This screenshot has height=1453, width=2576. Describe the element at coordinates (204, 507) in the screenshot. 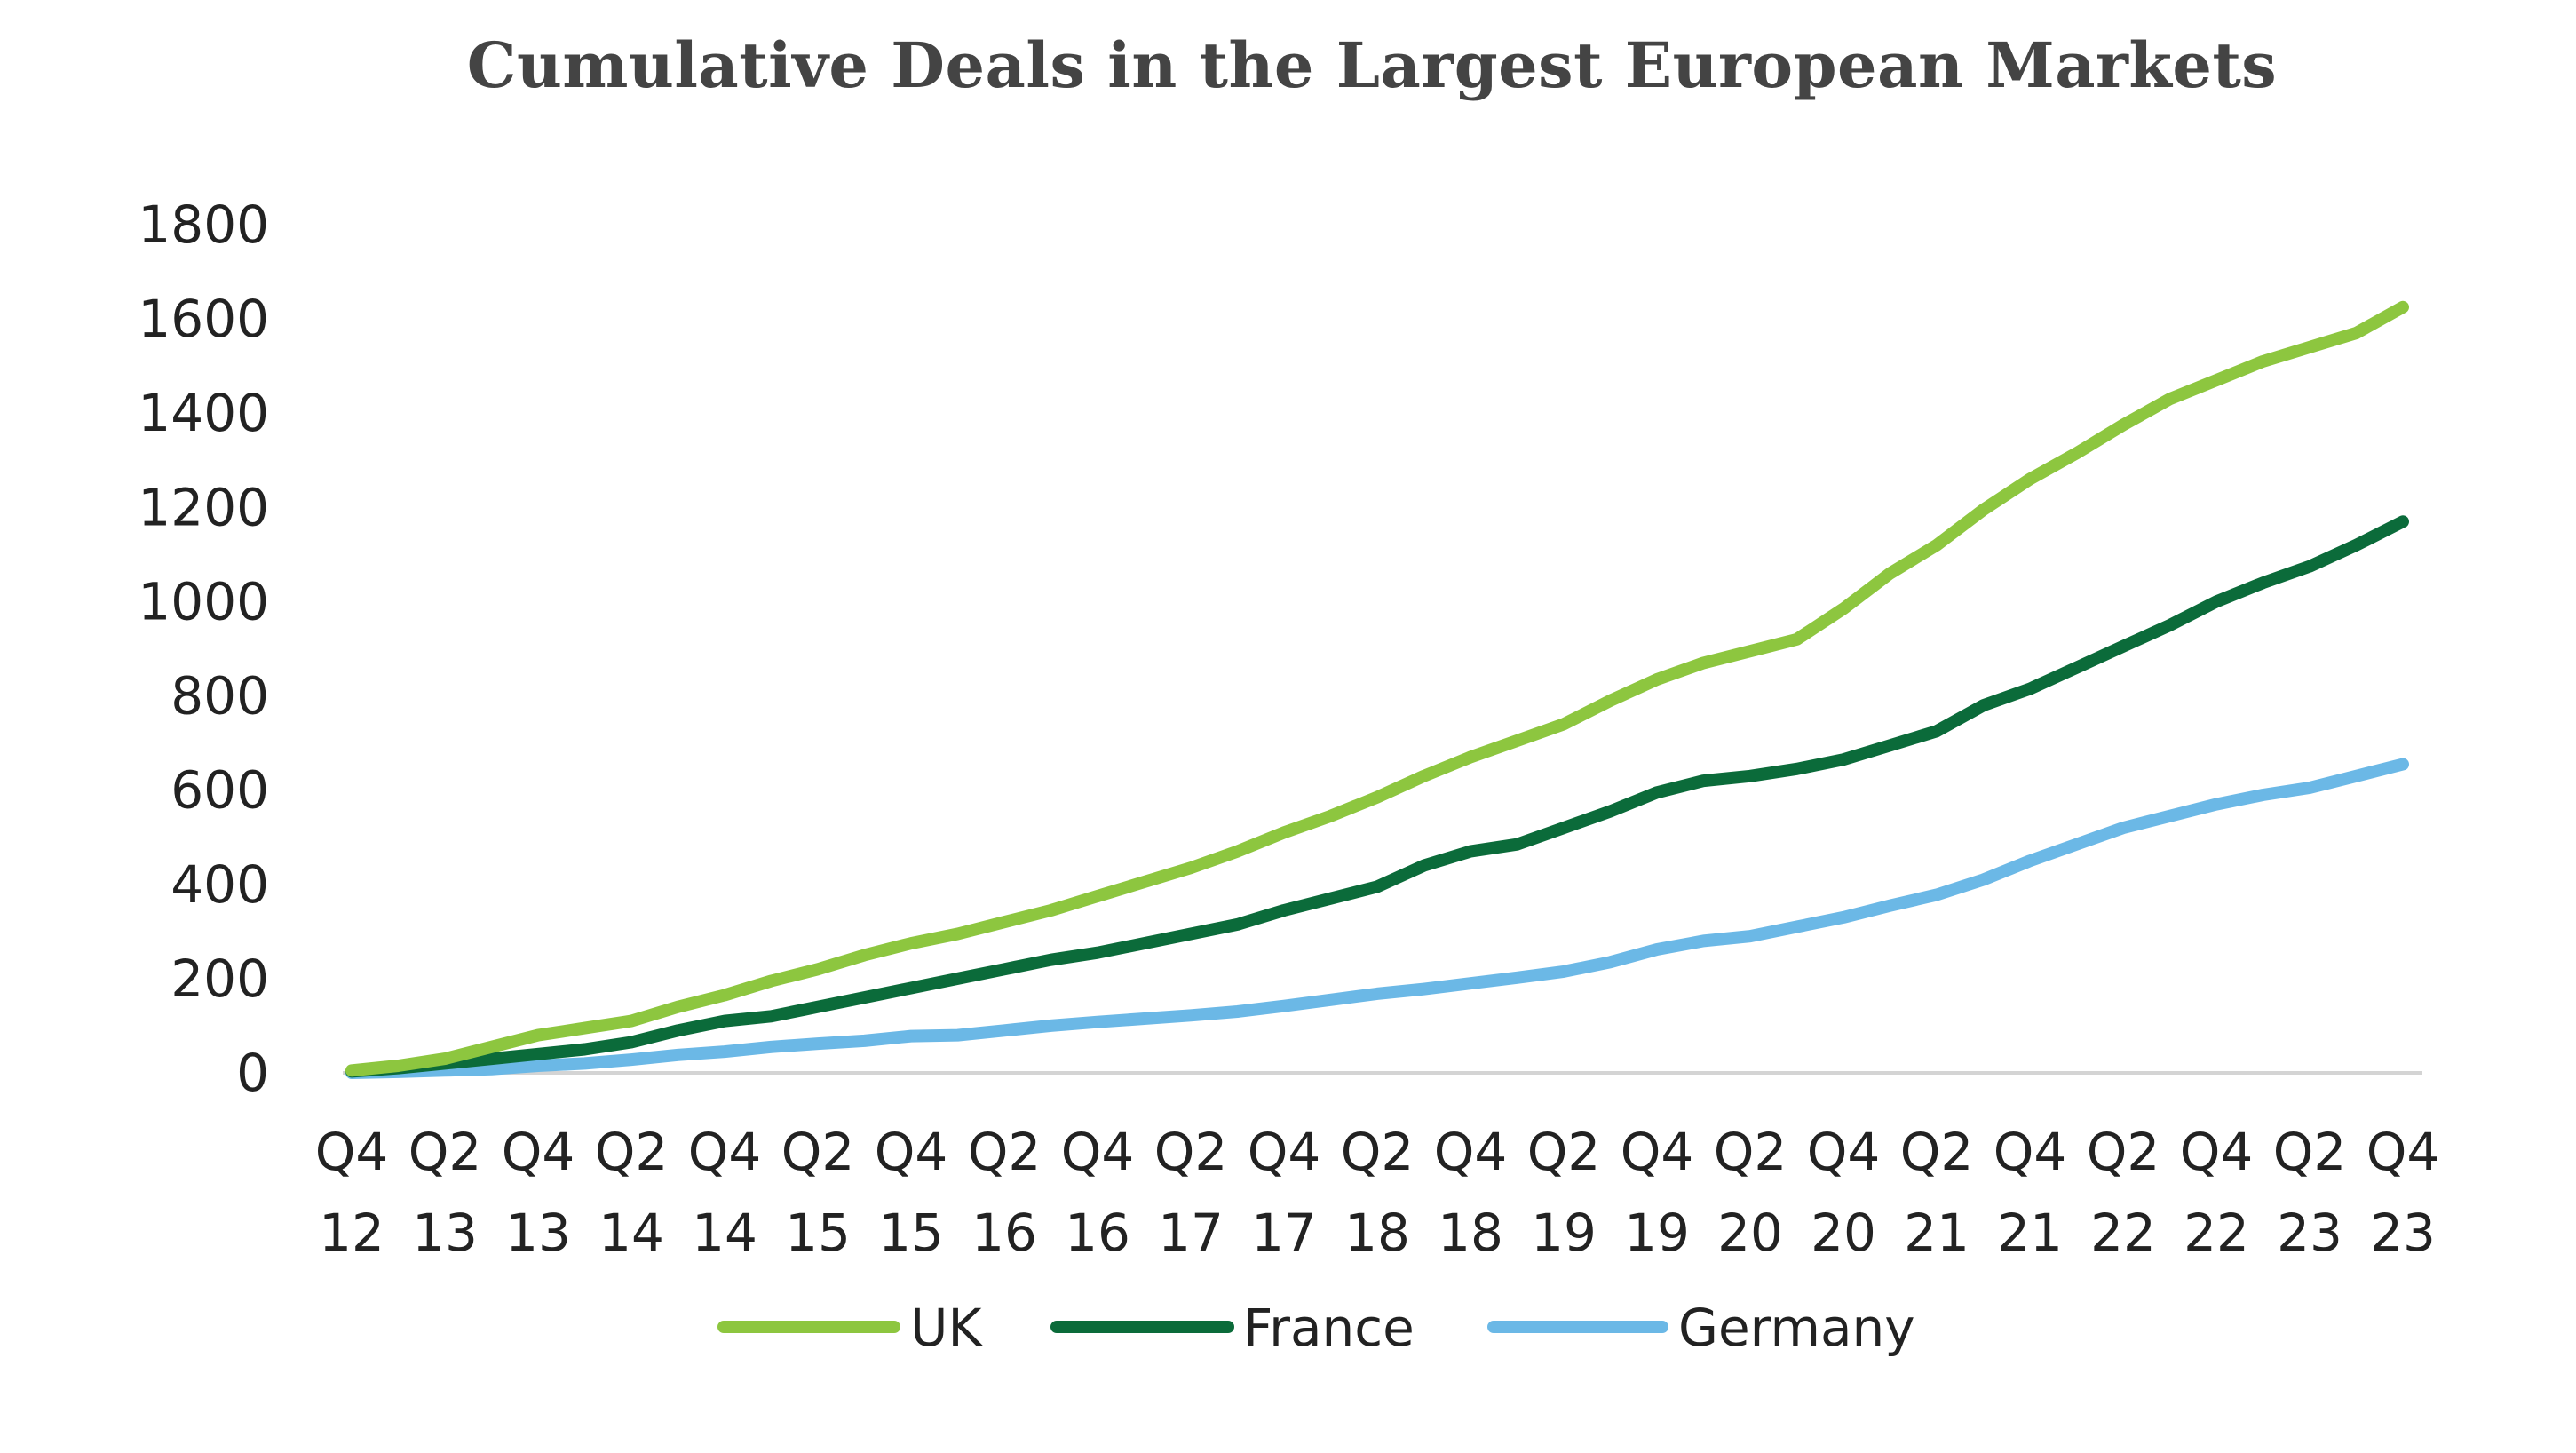

I see `y-tick-label: 1200` at that location.